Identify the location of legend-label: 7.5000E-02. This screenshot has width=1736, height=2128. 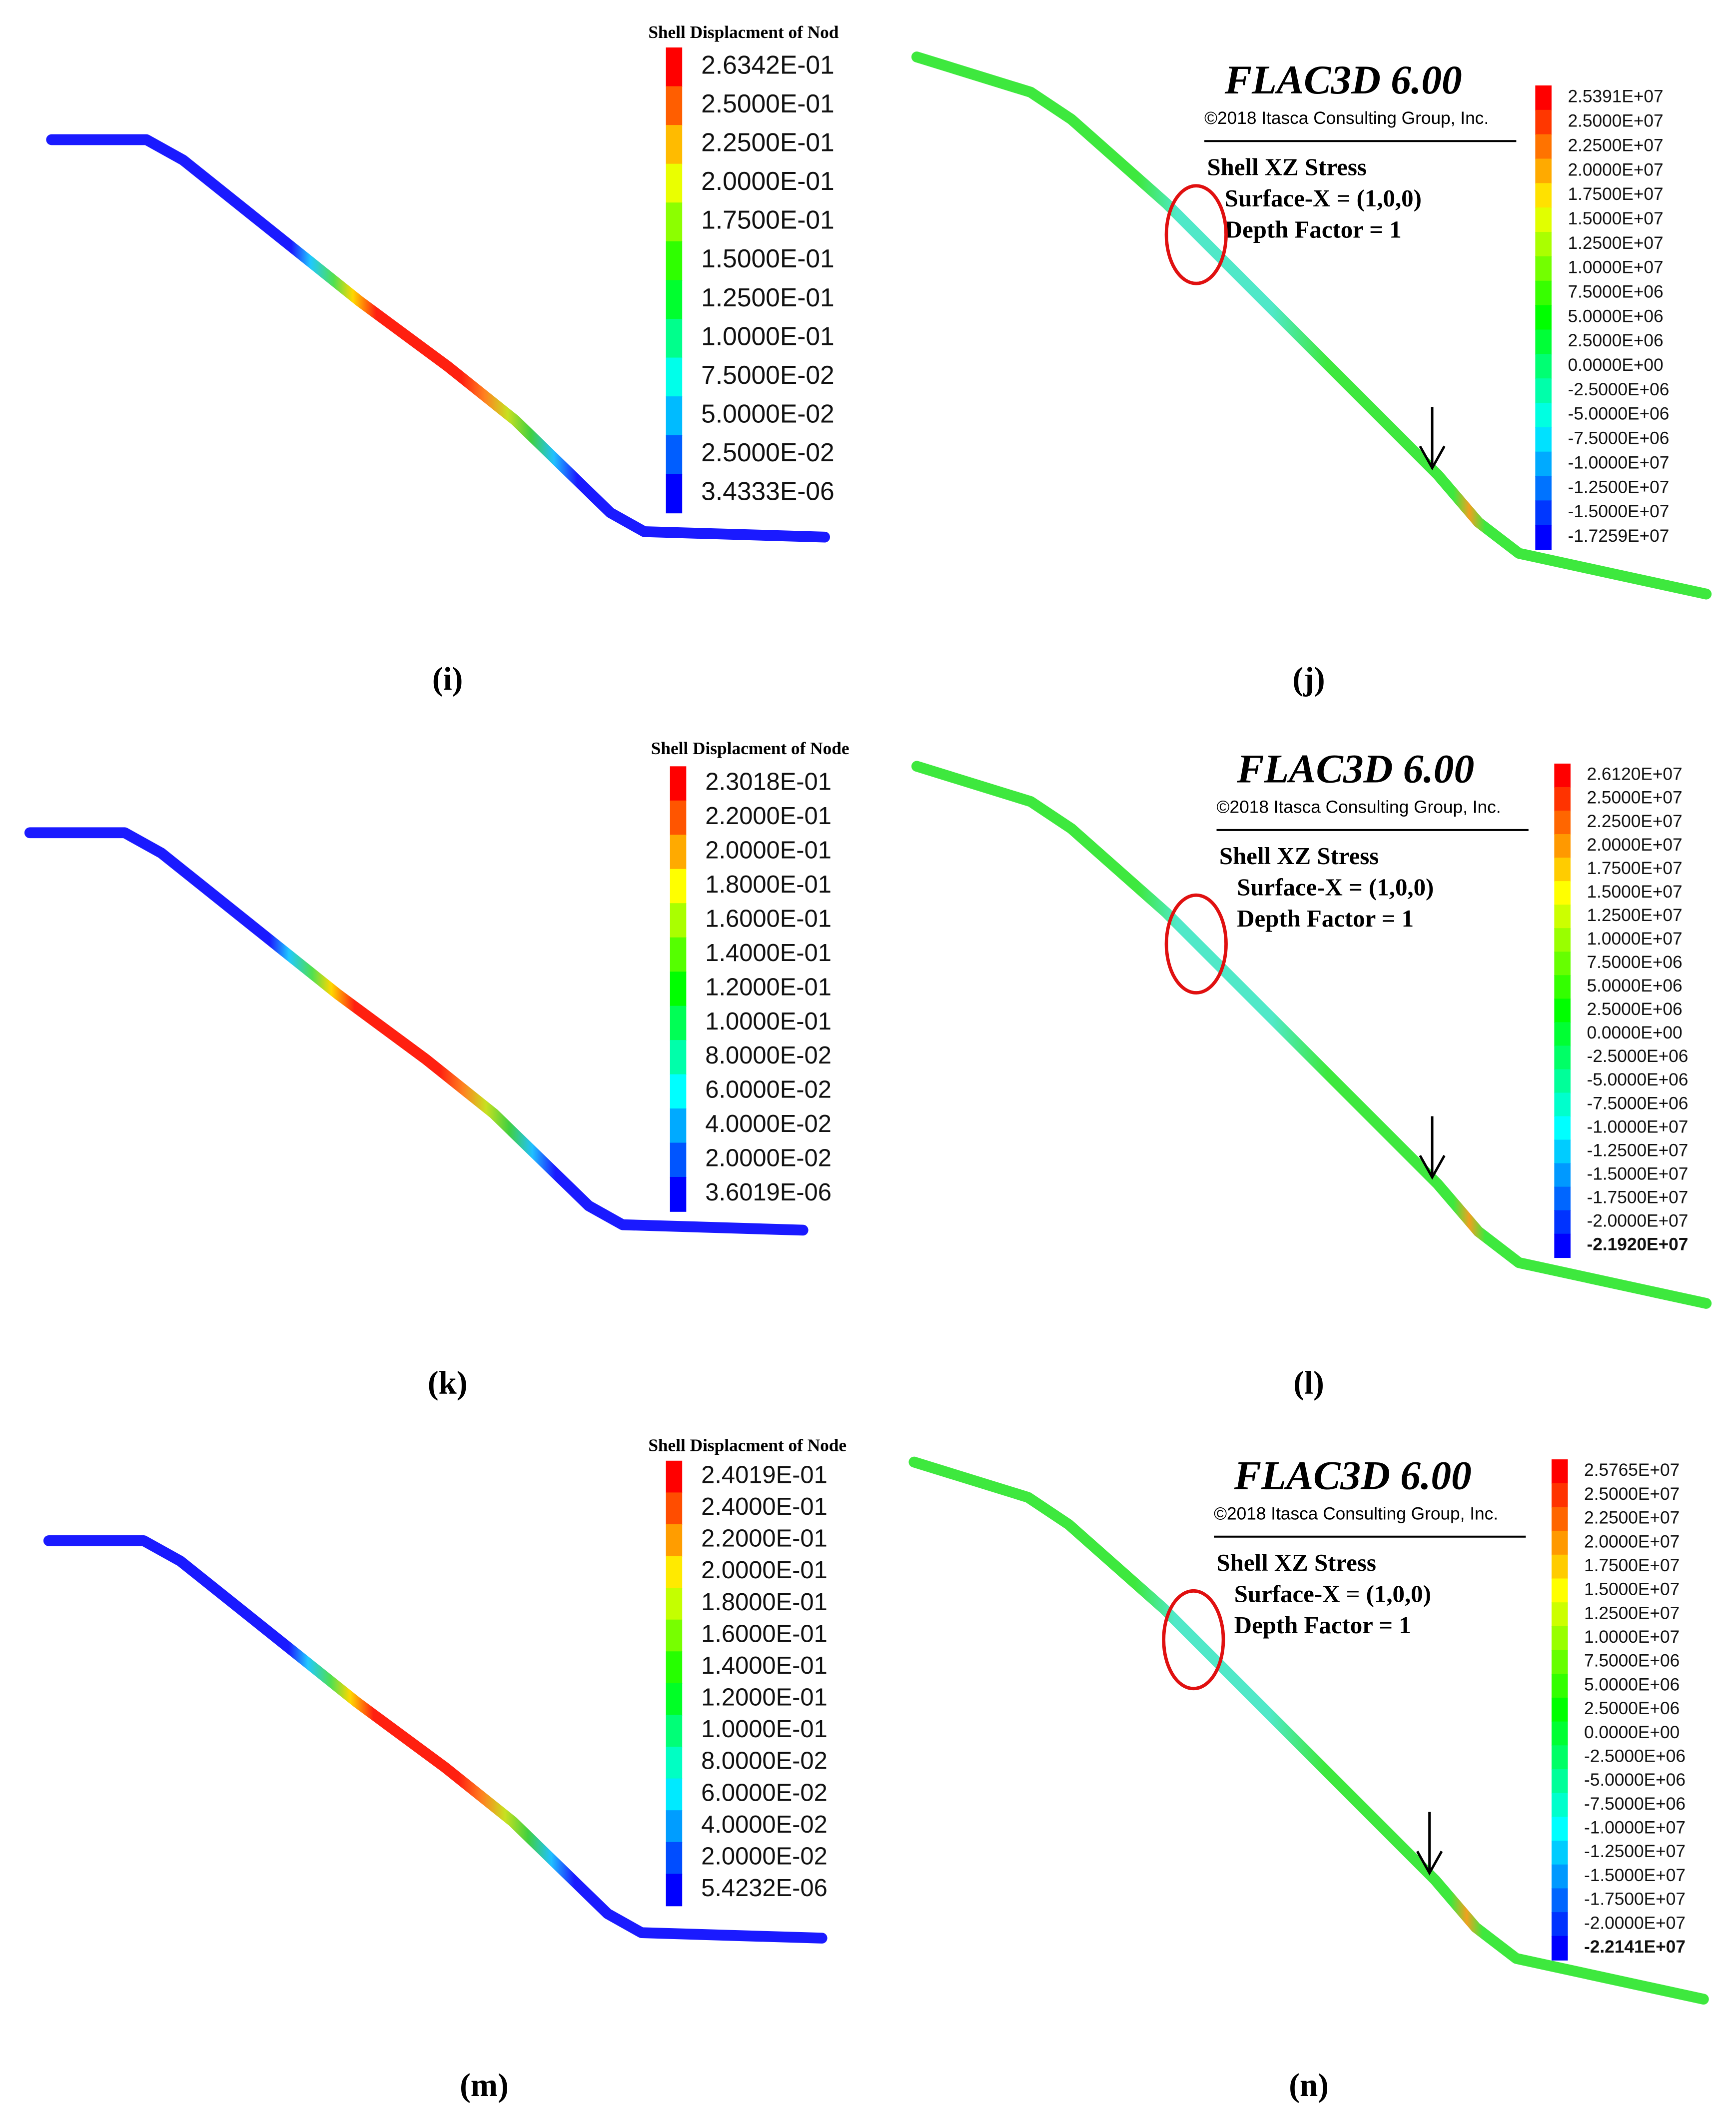
(768, 374).